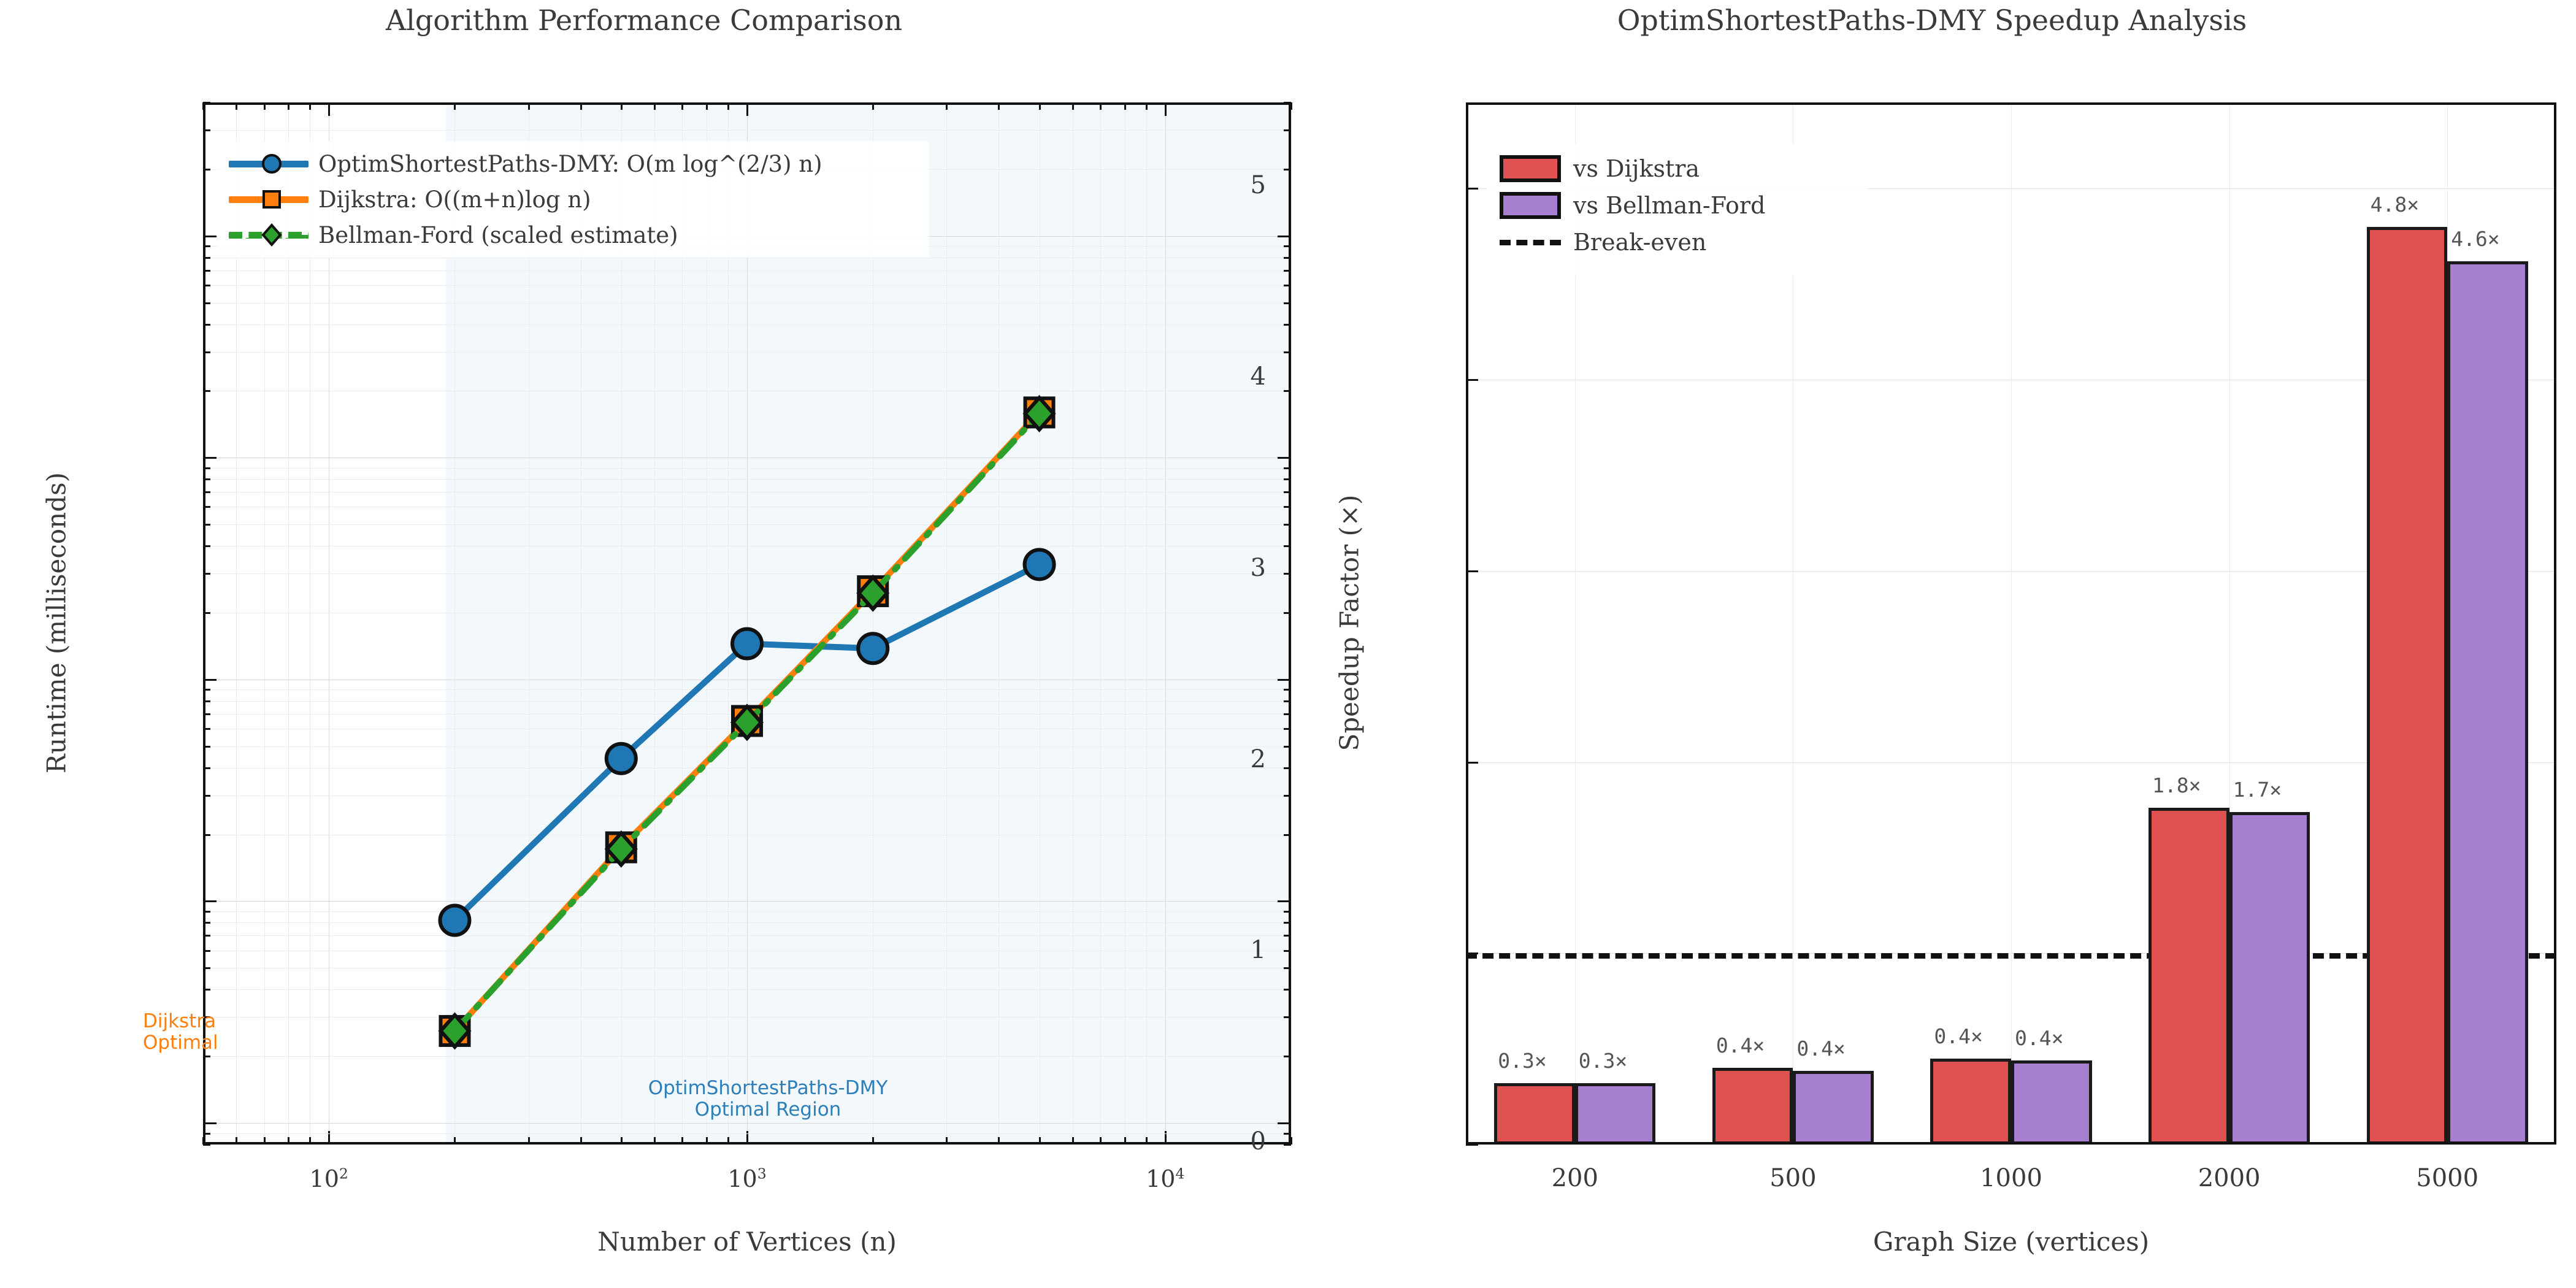 The image size is (2576, 1288). I want to click on y-axis-tick-label: 0, so click(1258, 1141).